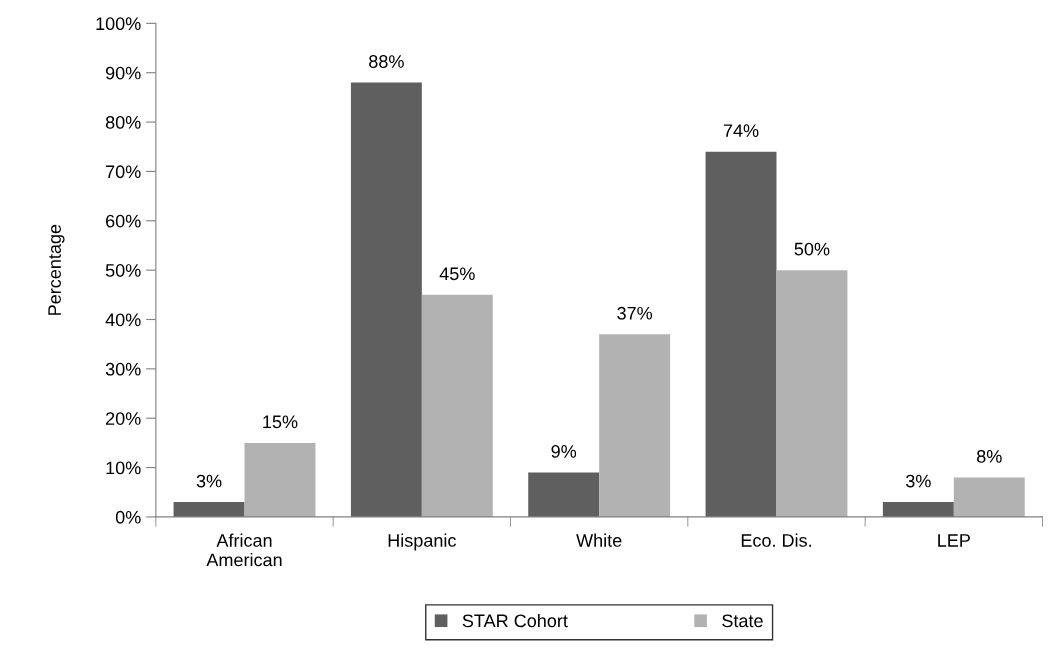 The image size is (1053, 667). What do you see at coordinates (280, 422) in the screenshot?
I see `data-label: 15%` at bounding box center [280, 422].